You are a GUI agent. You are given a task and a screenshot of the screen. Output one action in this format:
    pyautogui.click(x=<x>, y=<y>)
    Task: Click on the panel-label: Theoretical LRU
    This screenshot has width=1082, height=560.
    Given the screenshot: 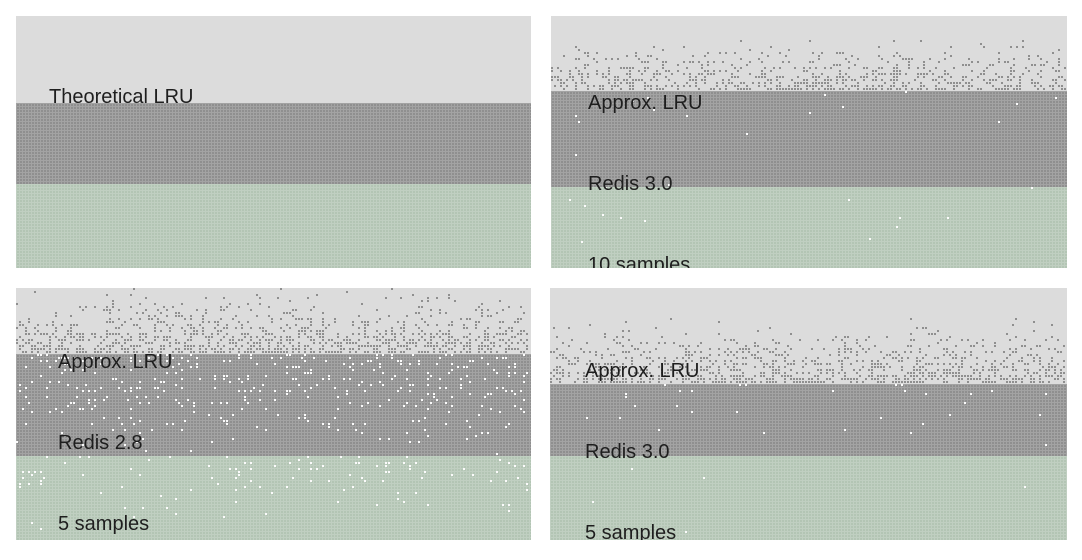 What is the action you would take?
    pyautogui.click(x=121, y=97)
    